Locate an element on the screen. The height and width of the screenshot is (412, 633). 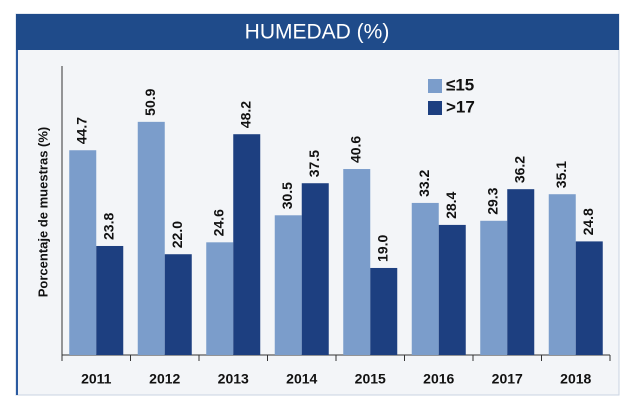
x-tick-label: 2013 is located at coordinates (233, 379).